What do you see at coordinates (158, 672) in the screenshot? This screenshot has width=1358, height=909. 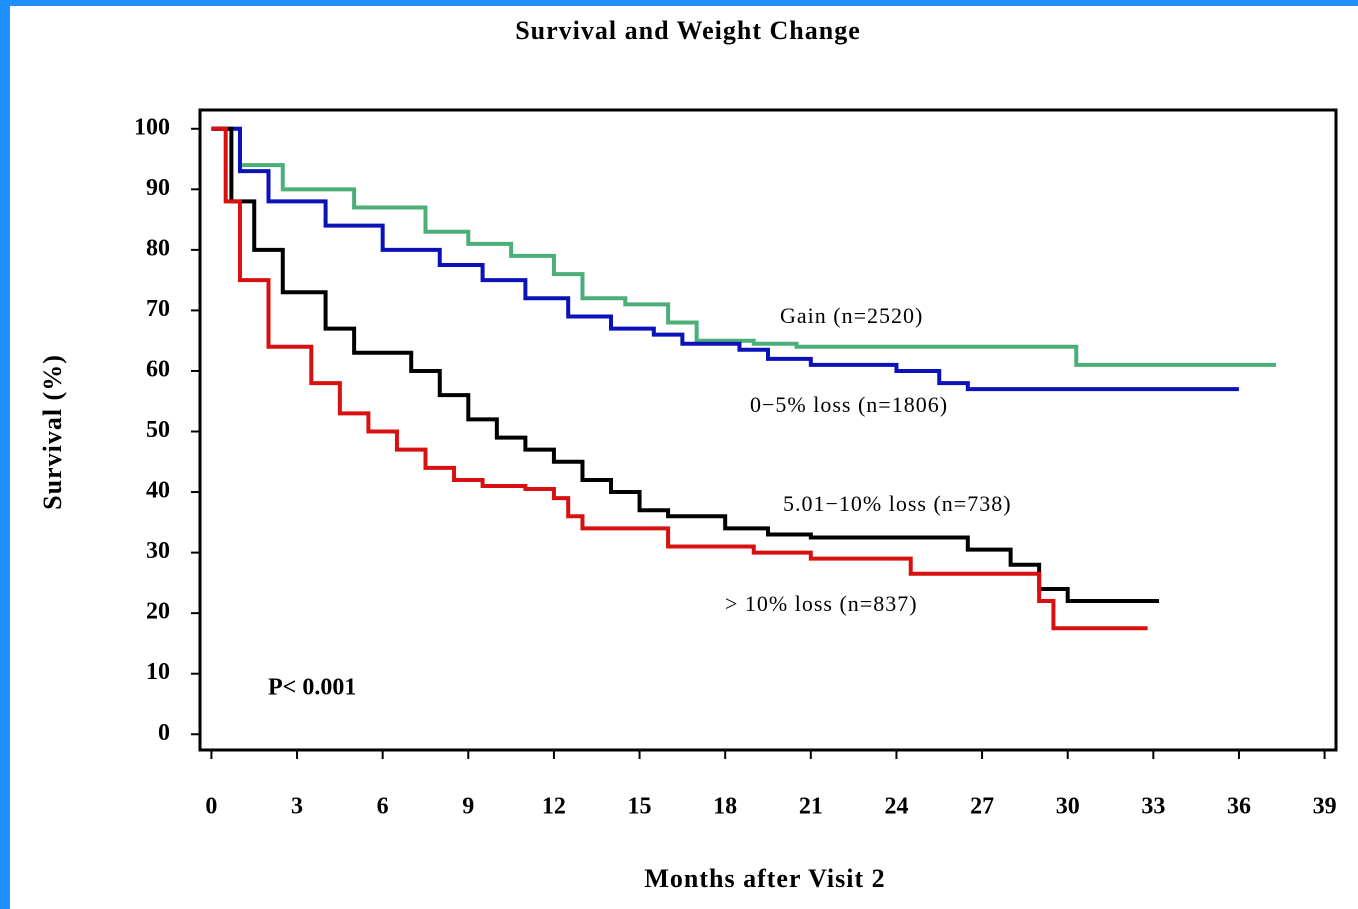 I see `y-tick-label: 10` at bounding box center [158, 672].